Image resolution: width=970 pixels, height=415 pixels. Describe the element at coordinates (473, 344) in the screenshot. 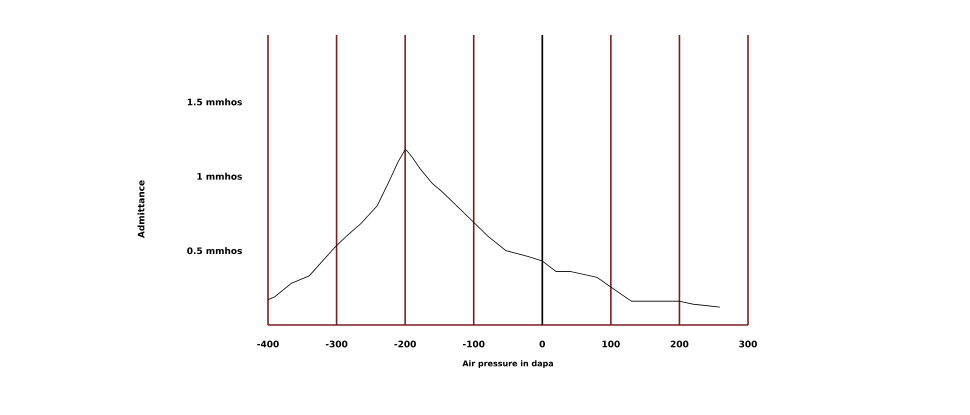

I see `x-tick-label: -100` at that location.